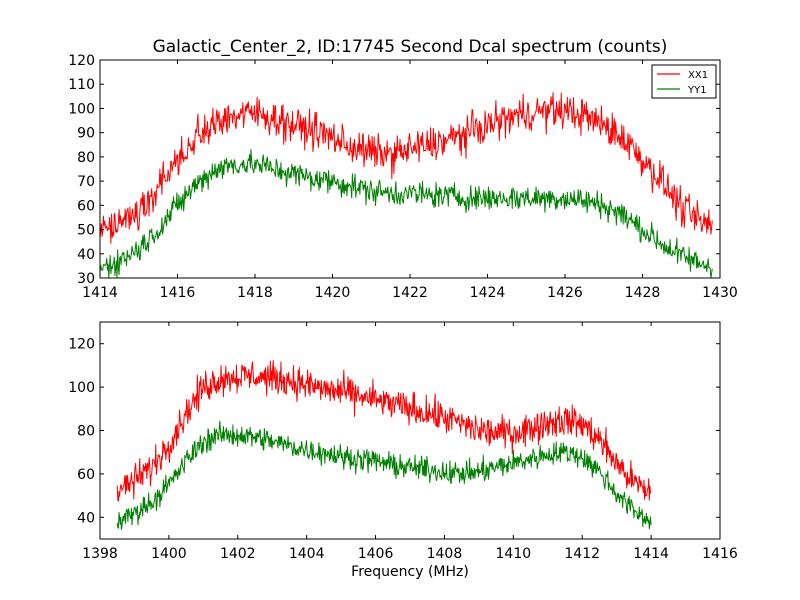  Describe the element at coordinates (565, 293) in the screenshot. I see `x-tick-label: 1426` at that location.